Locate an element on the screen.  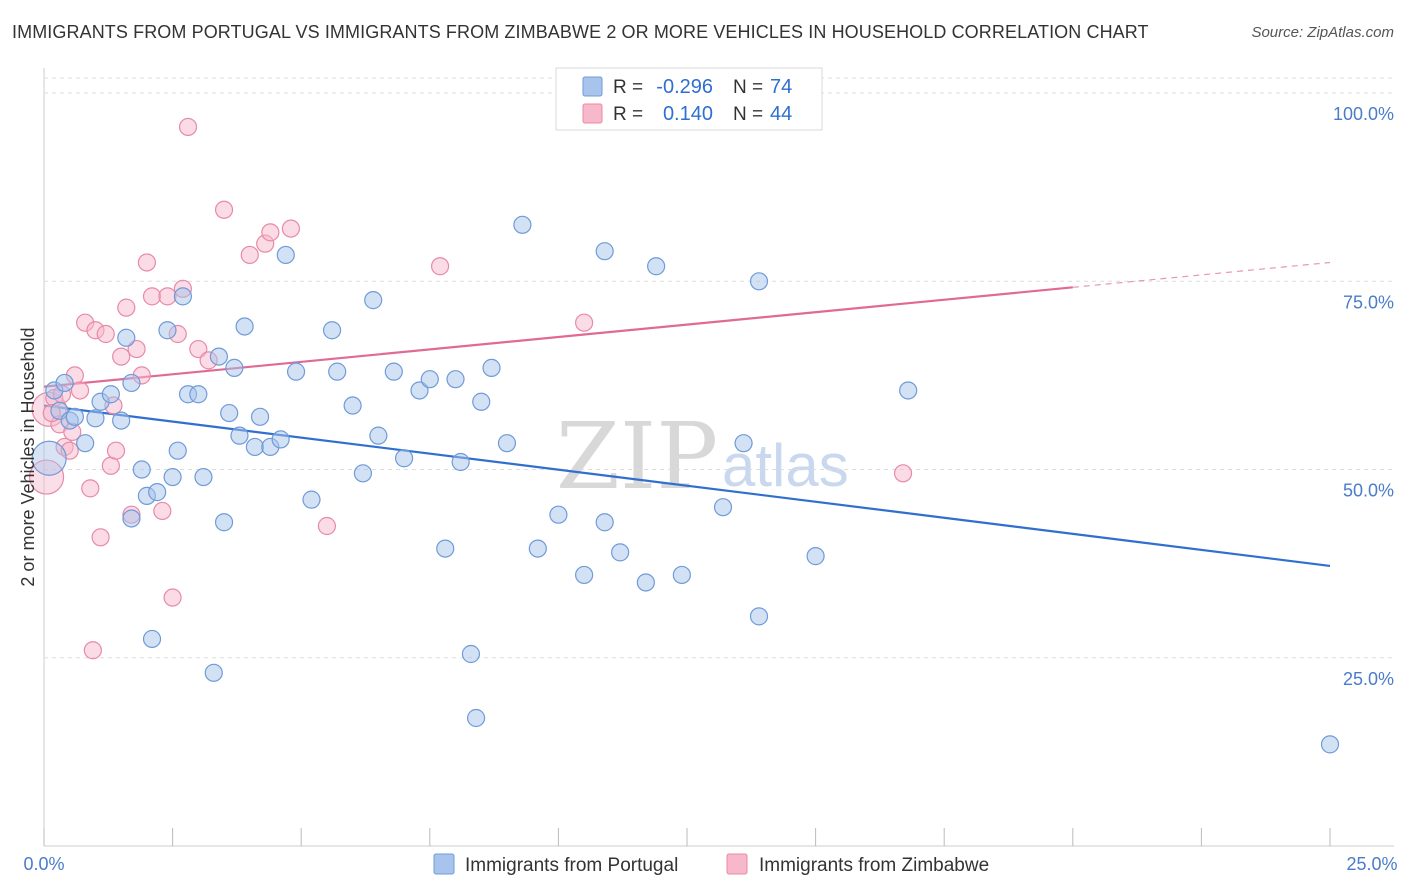
y-tick-label: 50.0% is located at coordinates (1368, 491).